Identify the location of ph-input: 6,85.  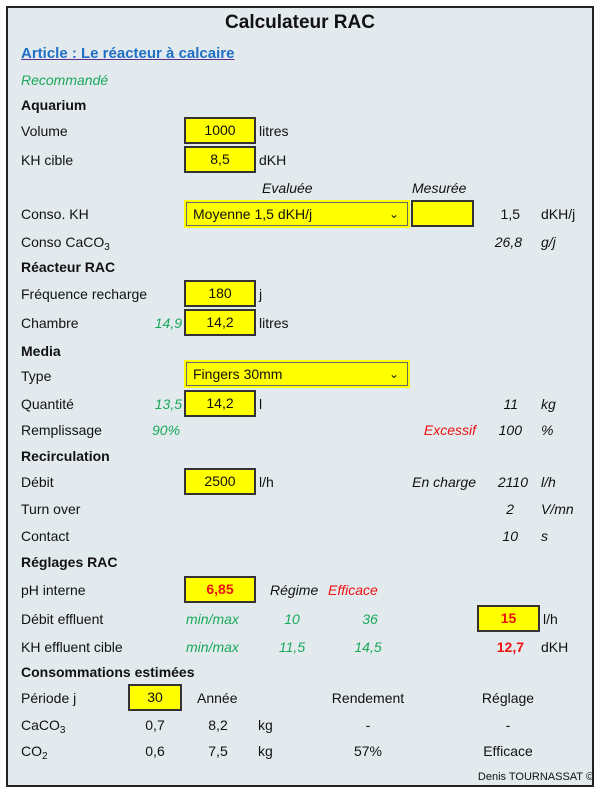
(220, 589).